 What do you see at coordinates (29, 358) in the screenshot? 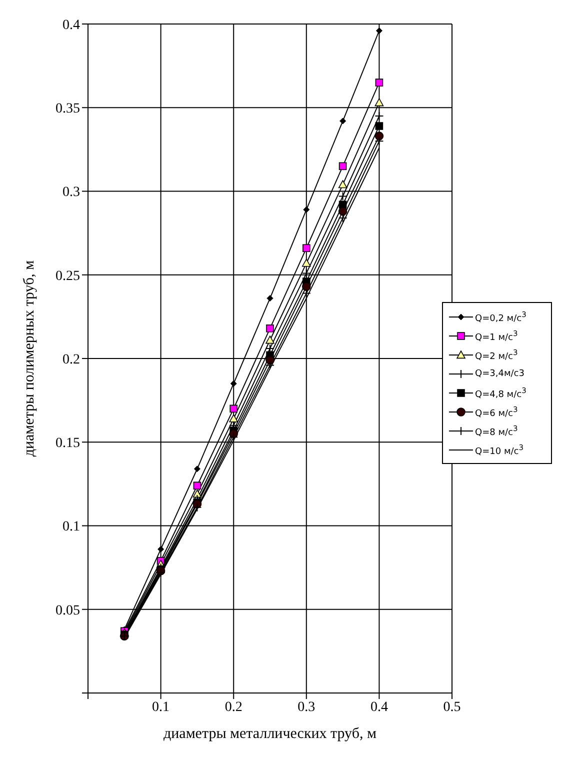
I see `y-axis-title: диаметры полимерных труб, м` at bounding box center [29, 358].